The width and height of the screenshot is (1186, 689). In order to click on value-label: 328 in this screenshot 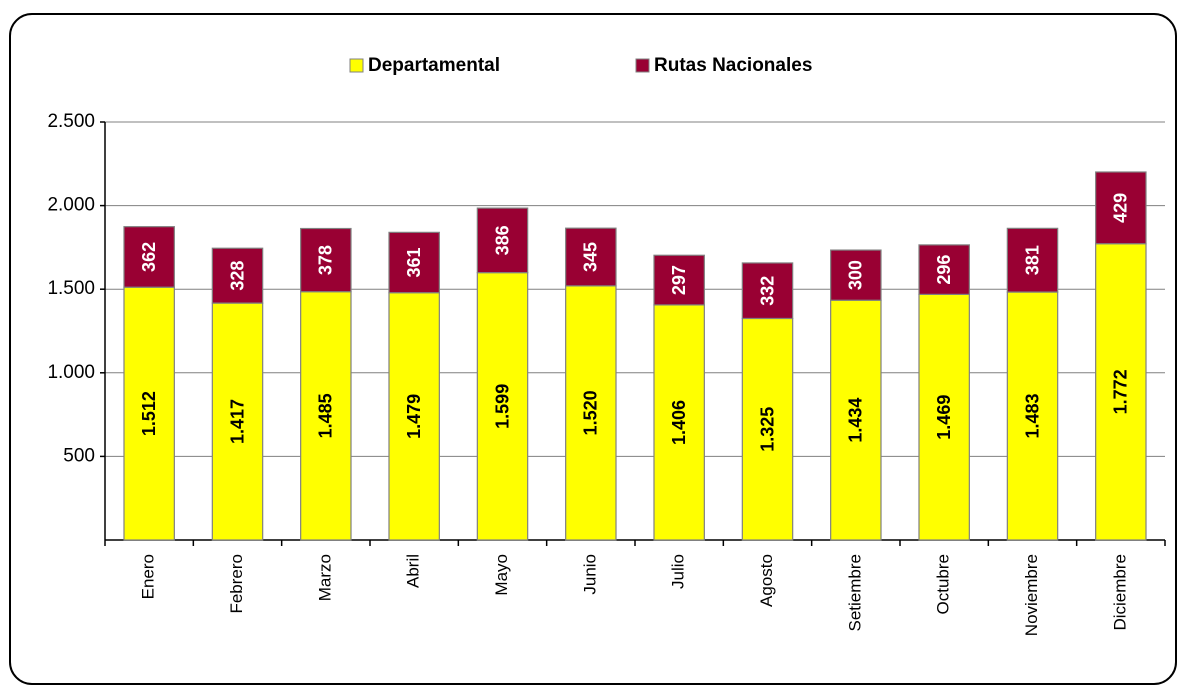, I will do `click(237, 276)`.